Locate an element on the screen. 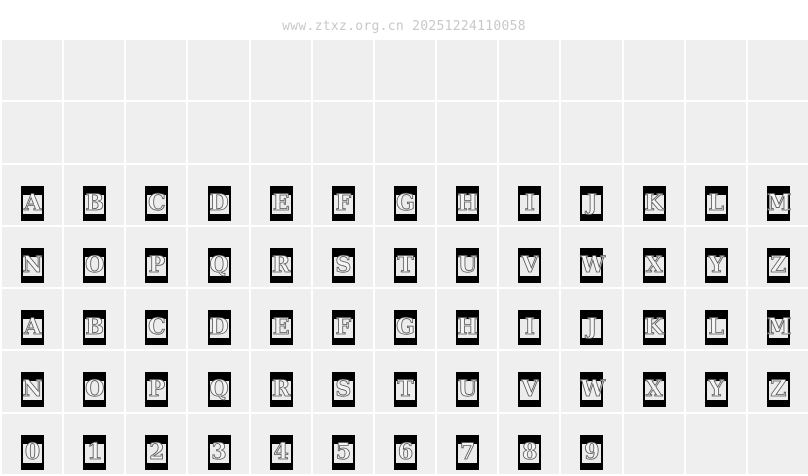 The width and height of the screenshot is (808, 476). glyph-character: Z is located at coordinates (778, 389).